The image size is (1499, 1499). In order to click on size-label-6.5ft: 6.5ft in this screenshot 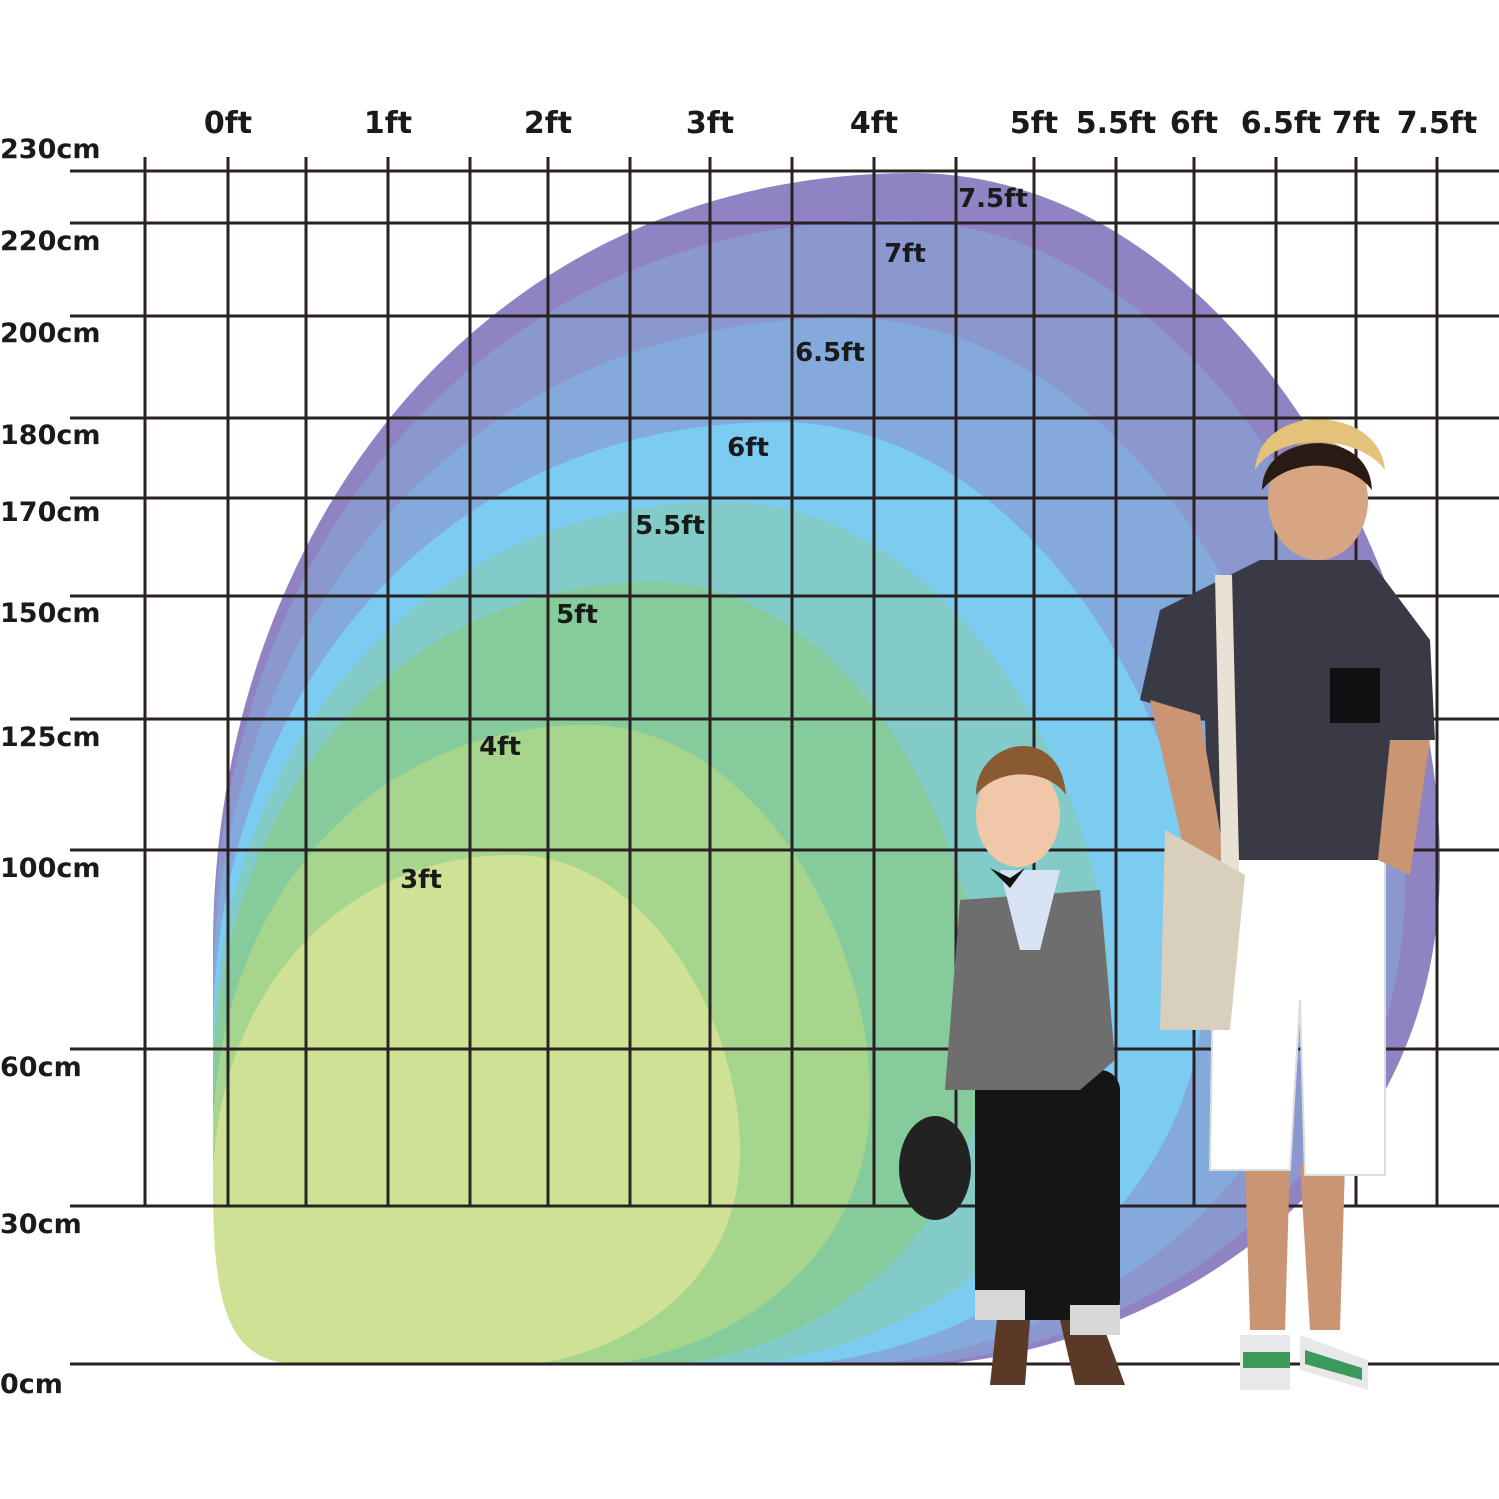, I will do `click(830, 353)`.